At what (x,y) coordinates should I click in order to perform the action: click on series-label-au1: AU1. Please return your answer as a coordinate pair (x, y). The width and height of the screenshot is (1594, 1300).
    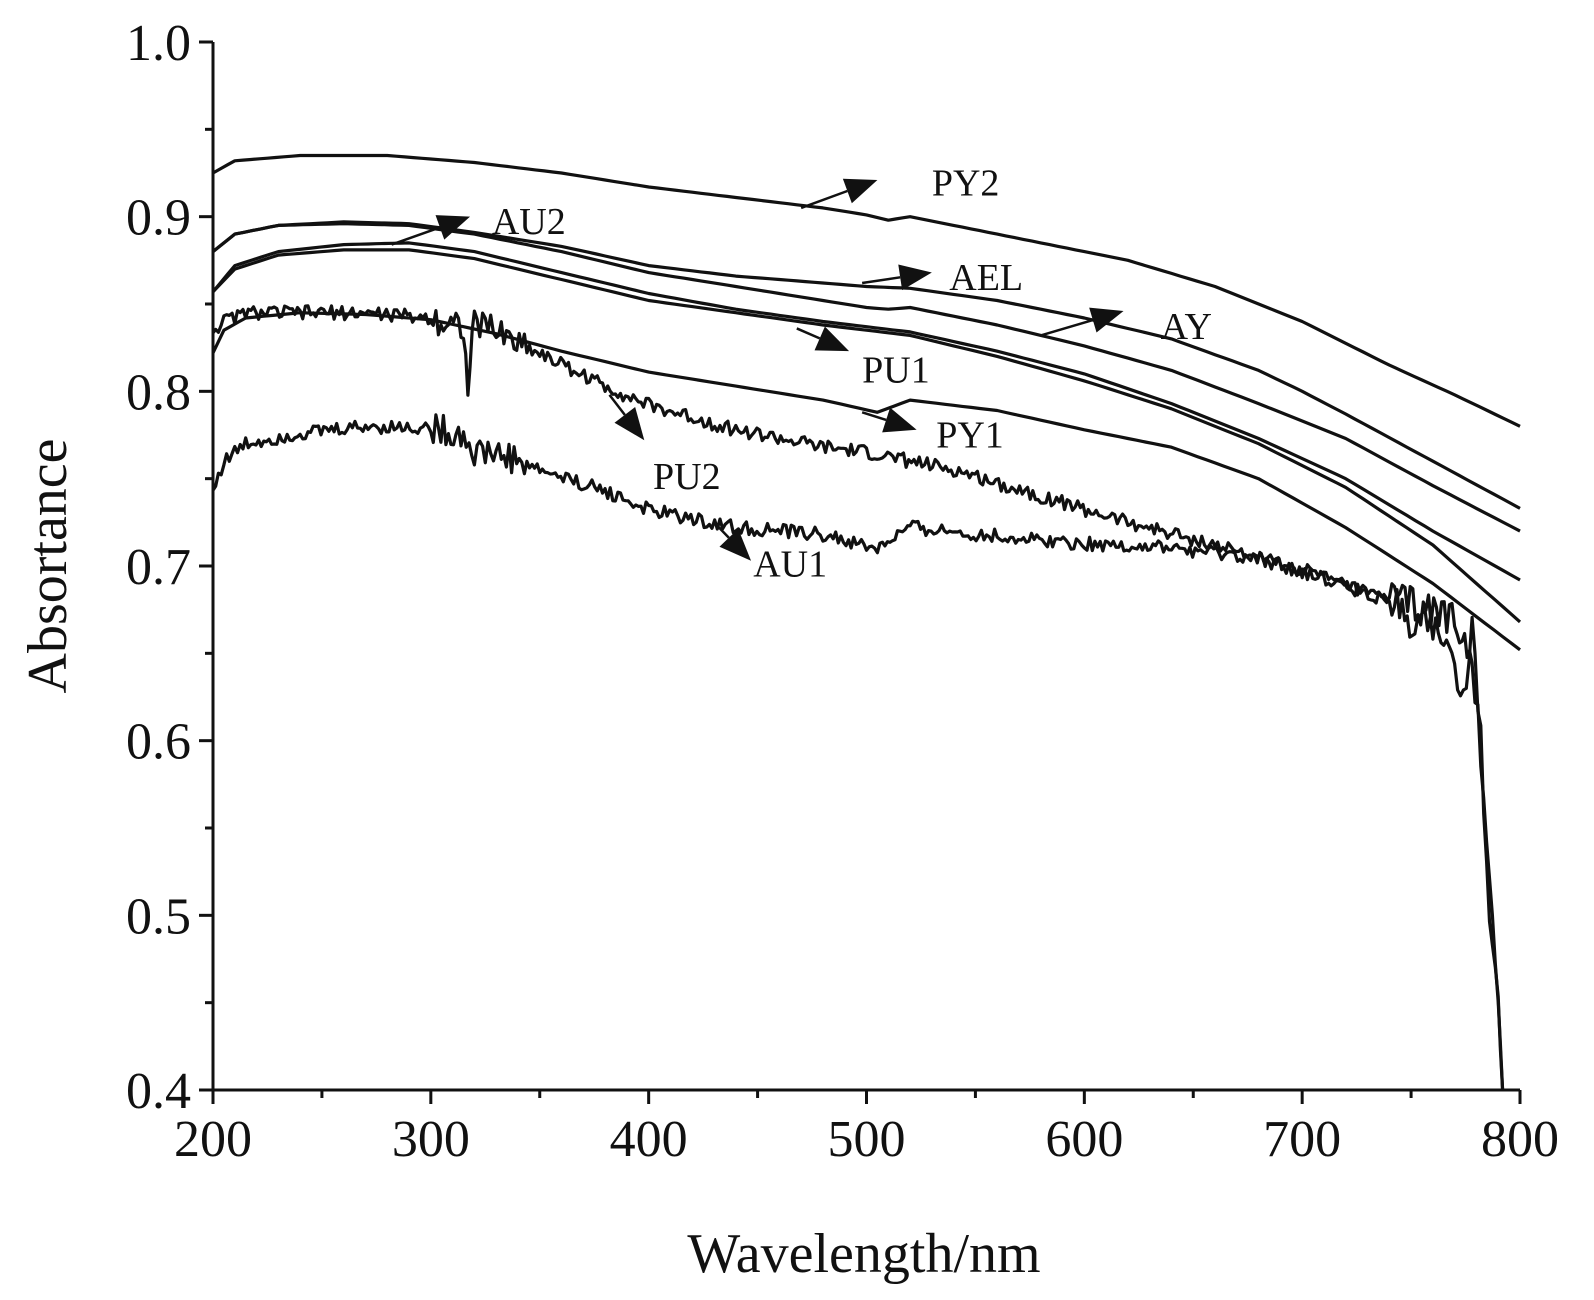
    Looking at the image, I should click on (790, 565).